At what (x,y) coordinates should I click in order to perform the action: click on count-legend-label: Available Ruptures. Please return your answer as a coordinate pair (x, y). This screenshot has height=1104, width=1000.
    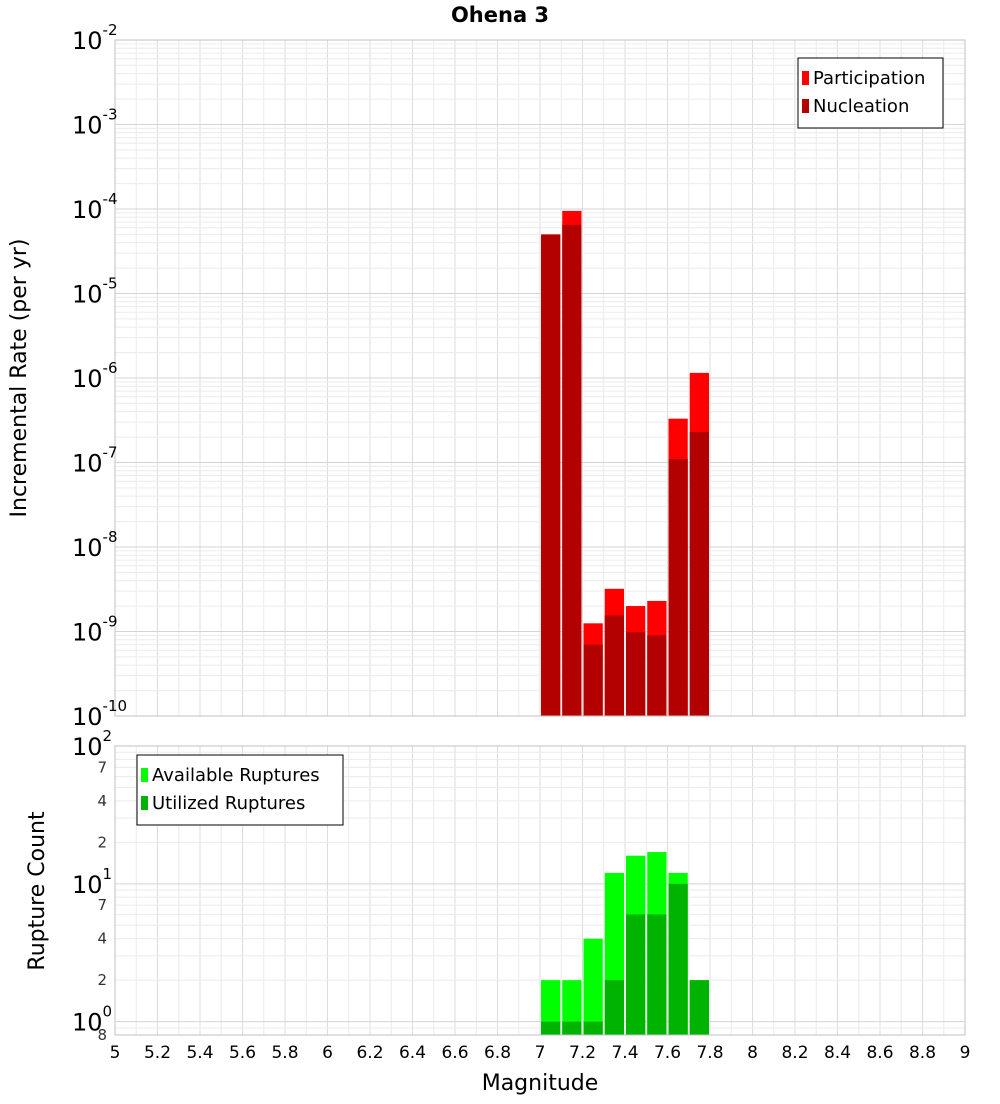
    Looking at the image, I should click on (236, 775).